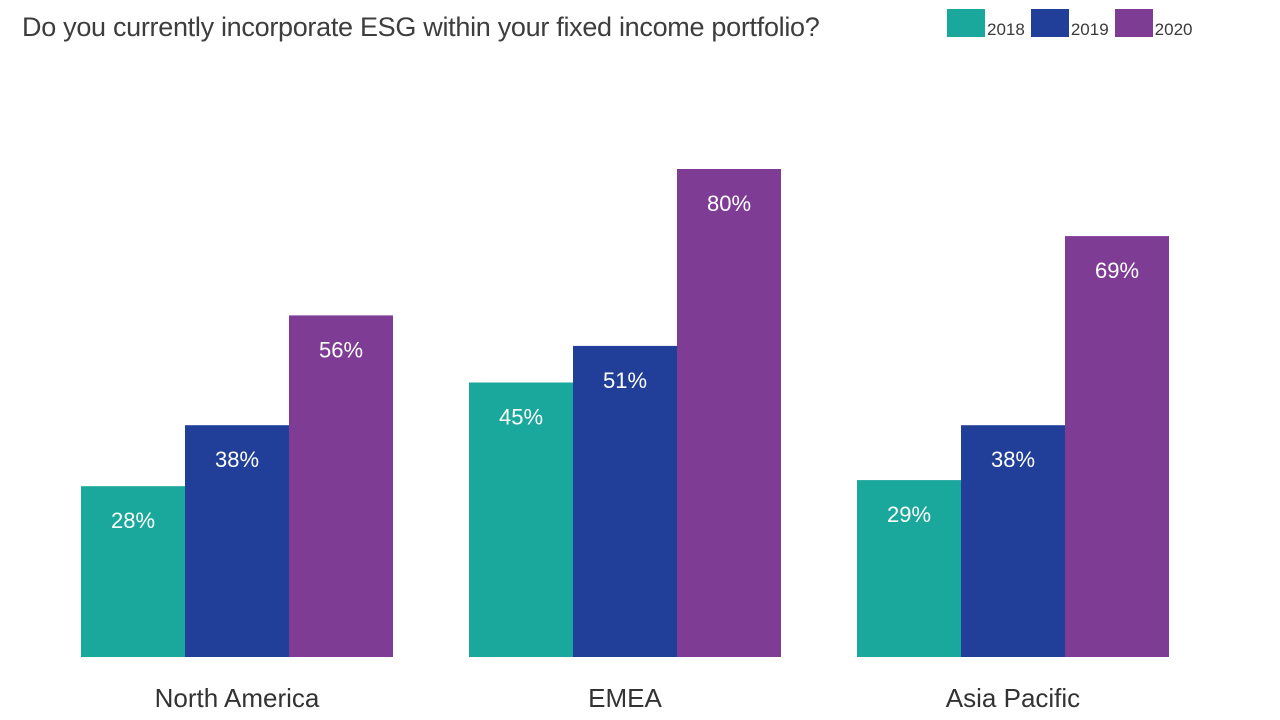 This screenshot has height=720, width=1280. What do you see at coordinates (1089, 29) in the screenshot?
I see `legend-label-2019: 2019` at bounding box center [1089, 29].